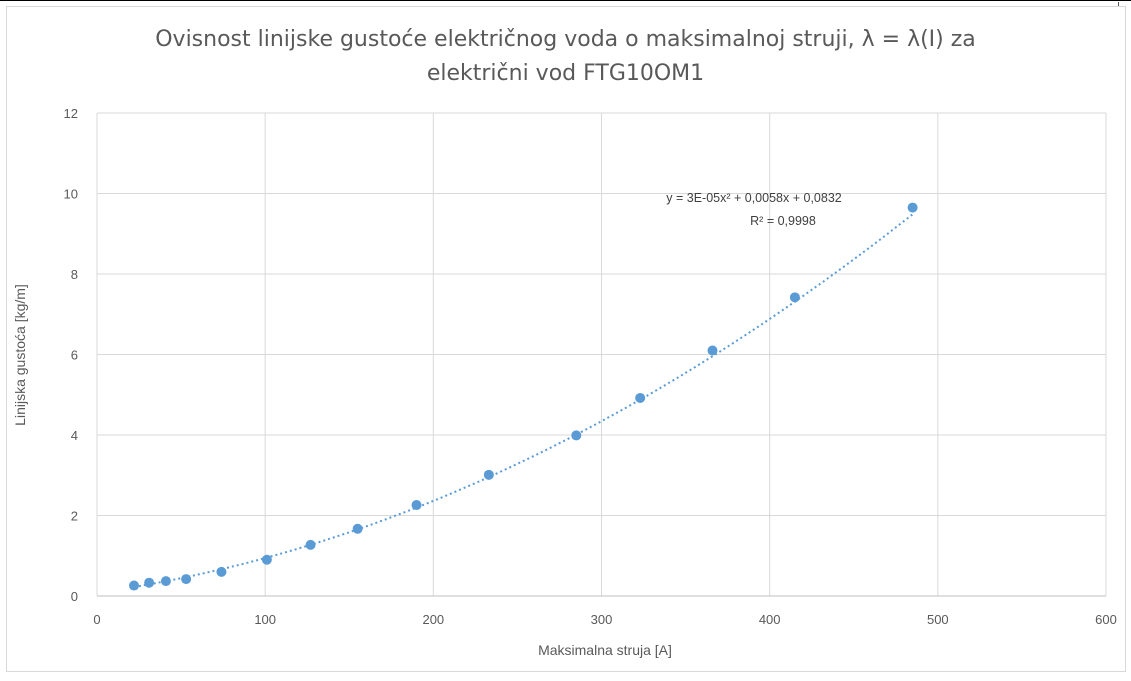 This screenshot has height=681, width=1131. Describe the element at coordinates (754, 198) in the screenshot. I see `trendline-equation: y = 3E-05x² + 0,0058x + 0,0832` at that location.